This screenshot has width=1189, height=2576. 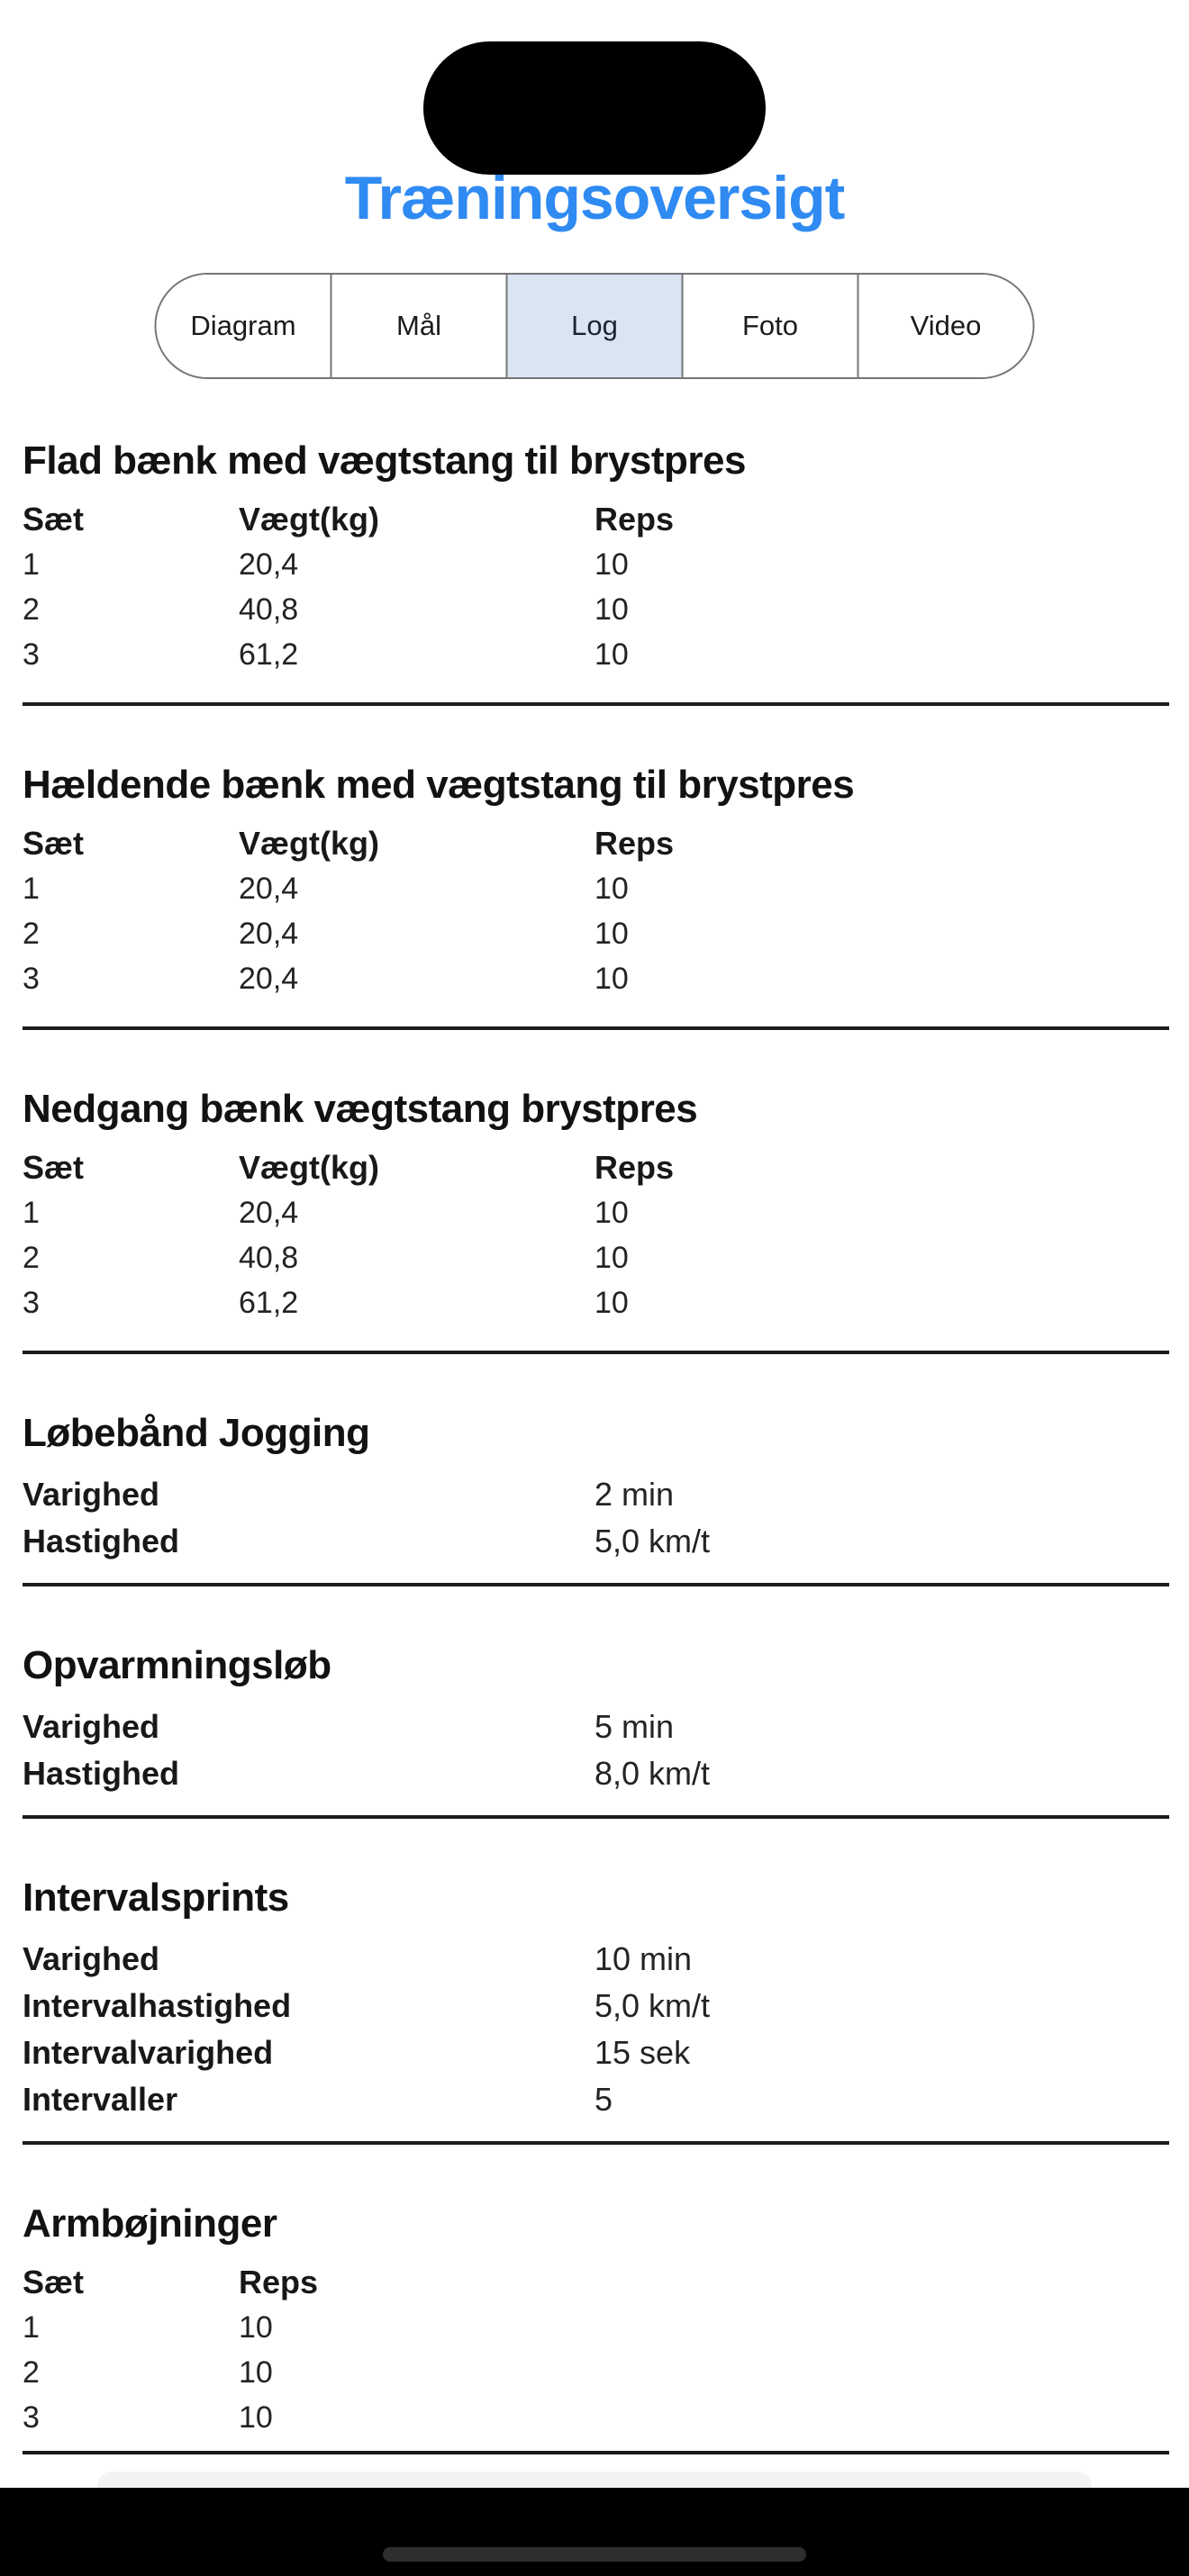 What do you see at coordinates (594, 108) in the screenshot?
I see `redacted-status-pill` at bounding box center [594, 108].